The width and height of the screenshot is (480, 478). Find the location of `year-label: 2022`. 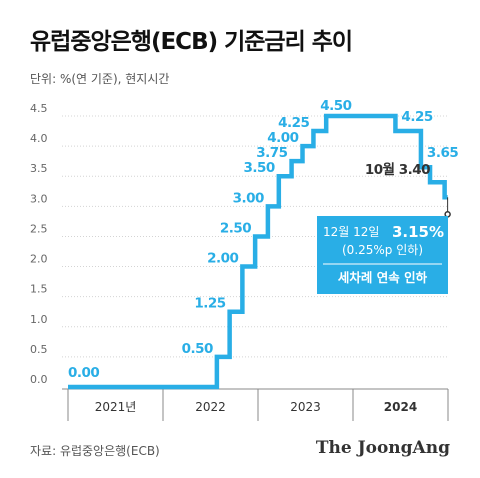

year-label: 2022 is located at coordinates (210, 407).